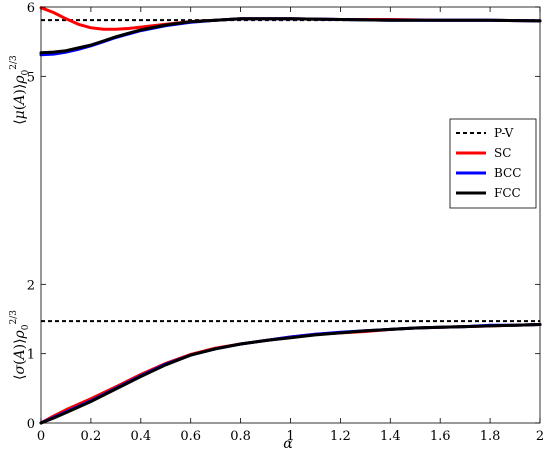 The height and width of the screenshot is (456, 550). I want to click on x-tick-label: 0, so click(41, 436).